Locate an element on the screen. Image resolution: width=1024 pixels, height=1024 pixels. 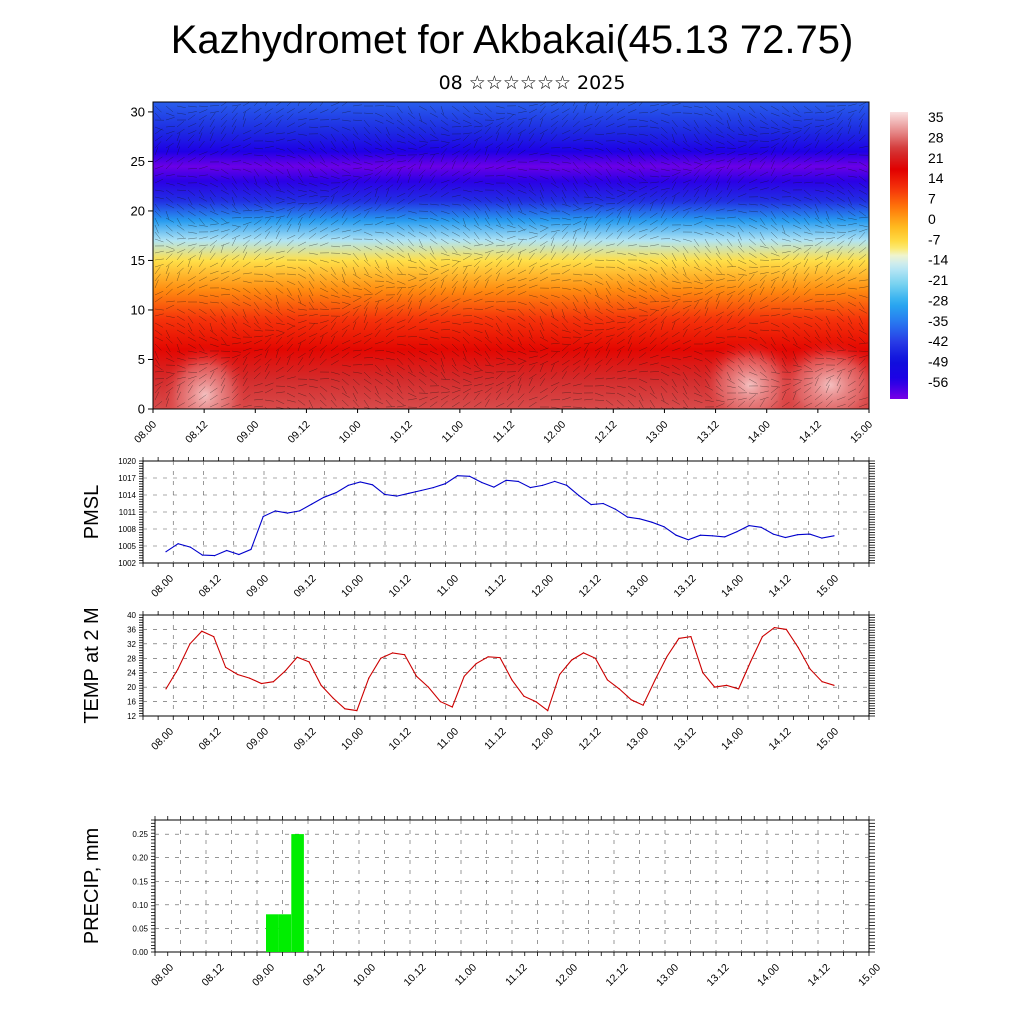
heatmap-x-tick-label: 12.12 is located at coordinates (605, 432).